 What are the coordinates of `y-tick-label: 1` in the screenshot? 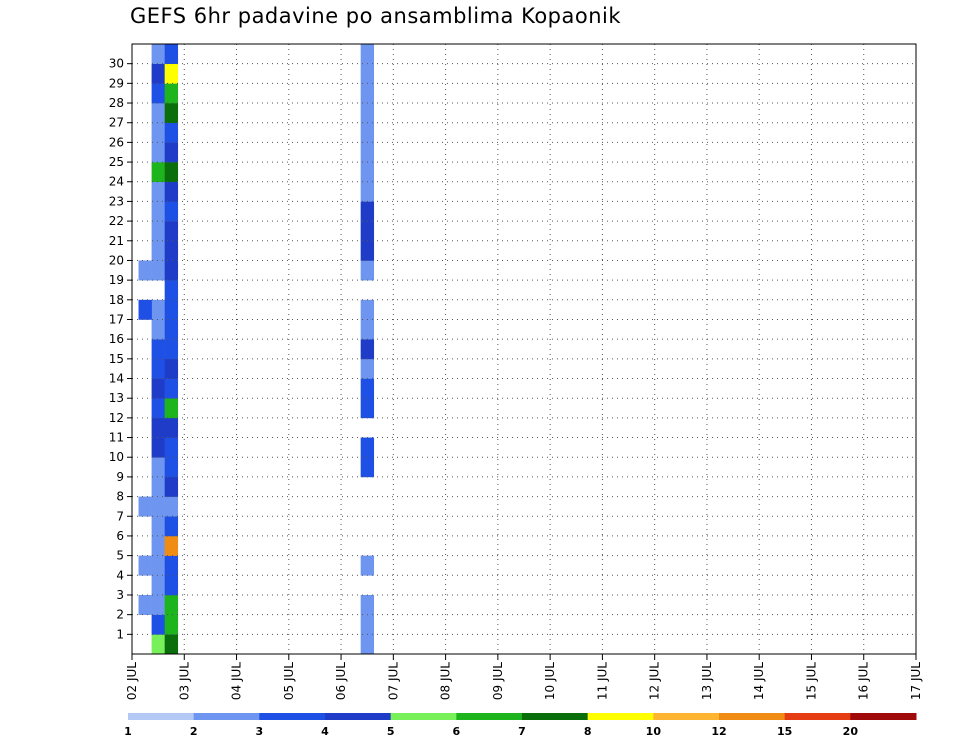 It's located at (120, 634).